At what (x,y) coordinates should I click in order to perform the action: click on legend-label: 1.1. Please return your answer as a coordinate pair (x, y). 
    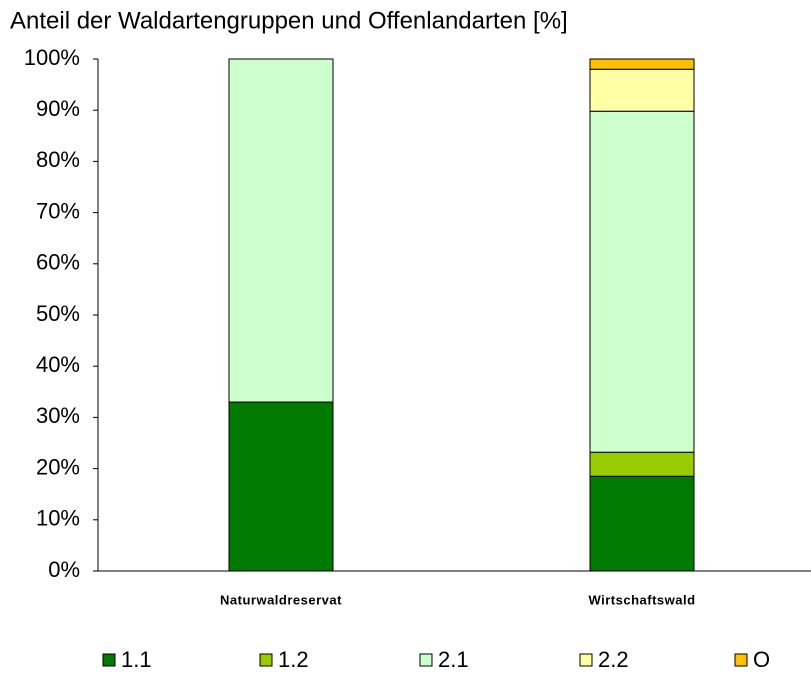
    Looking at the image, I should click on (136, 659).